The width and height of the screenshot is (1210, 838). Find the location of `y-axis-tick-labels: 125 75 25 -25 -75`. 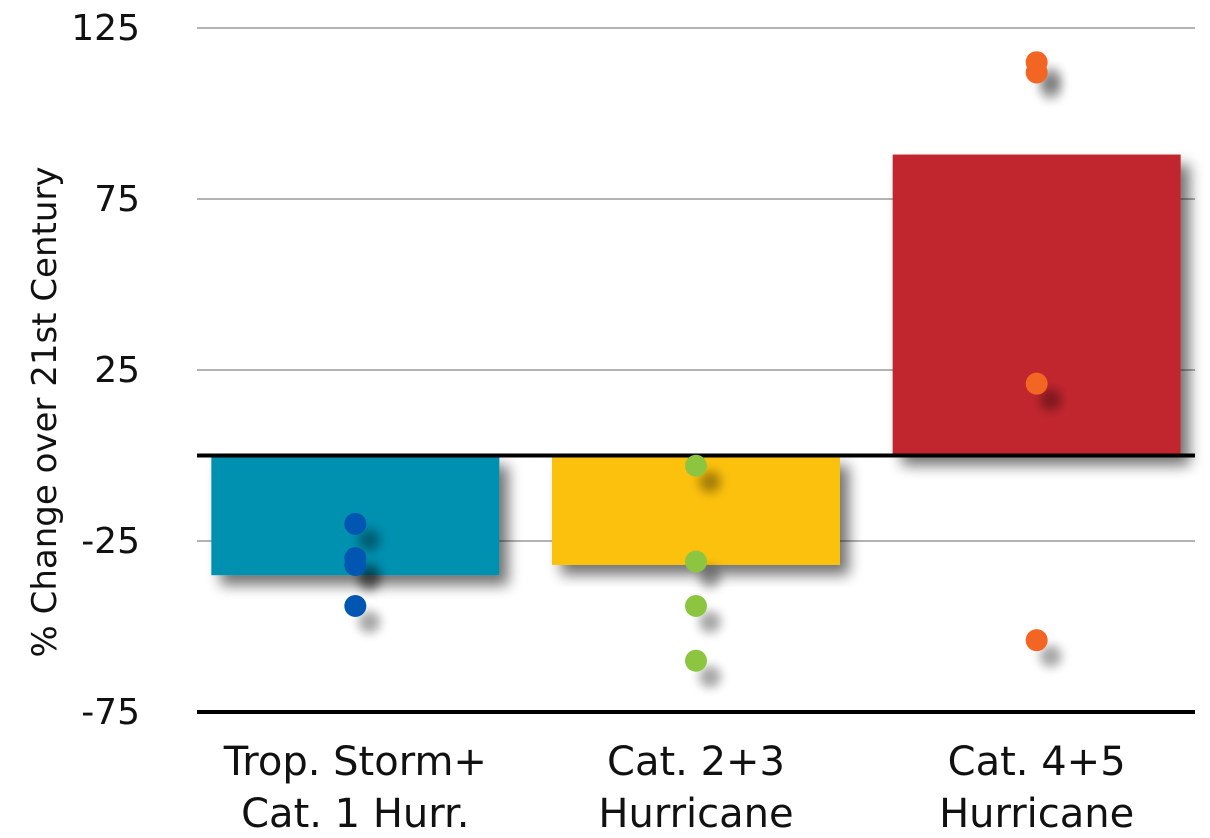

y-axis-tick-labels: 125 75 25 -25 -75 is located at coordinates (105, 370).